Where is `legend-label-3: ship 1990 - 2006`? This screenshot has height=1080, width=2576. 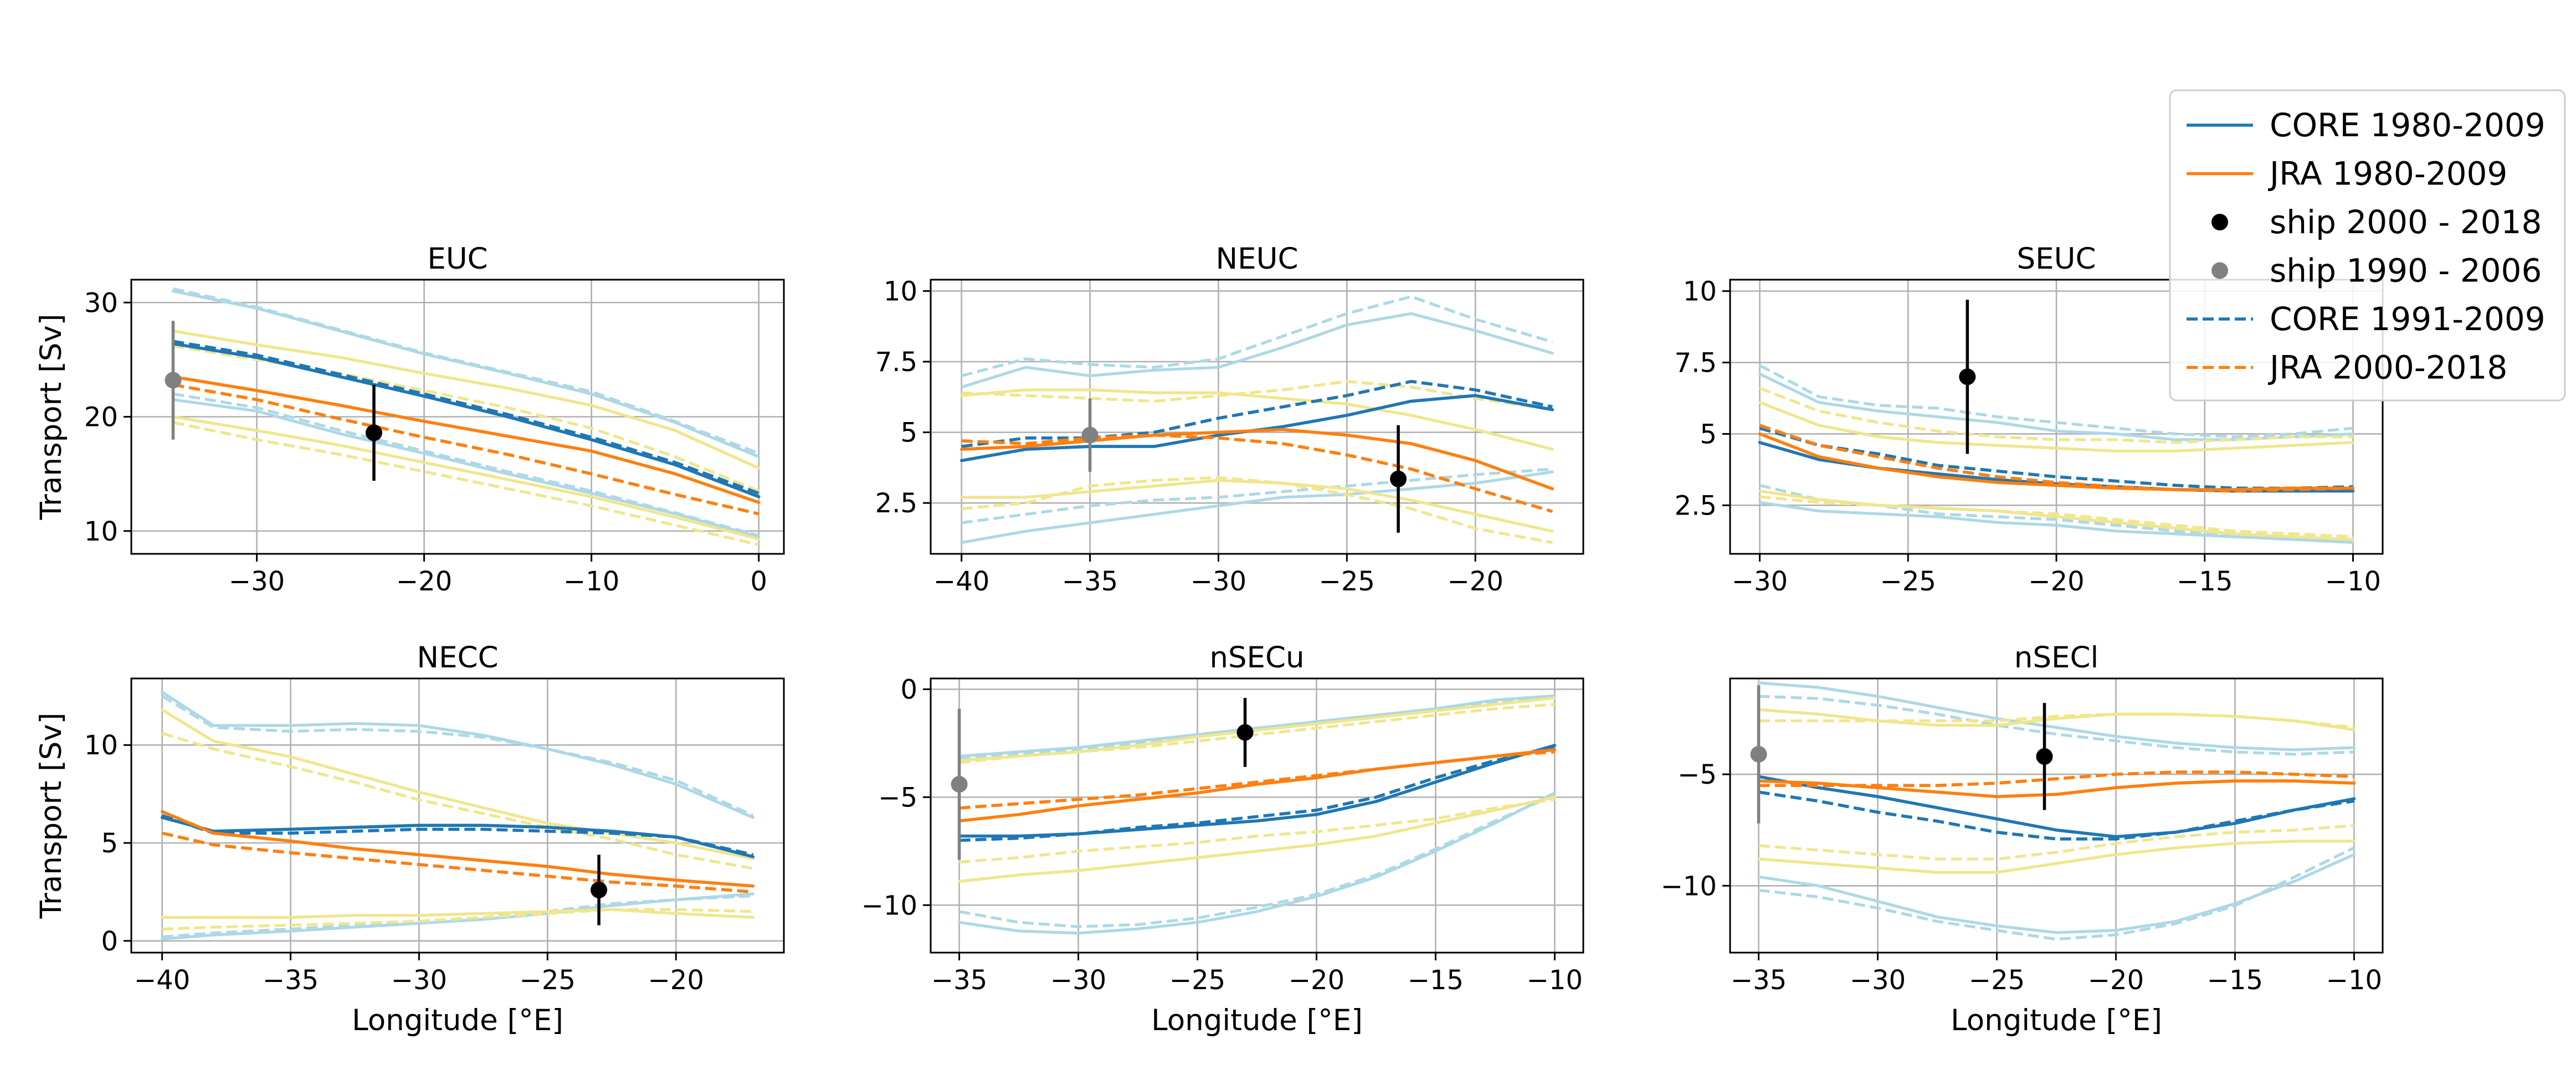
legend-label-3: ship 1990 - 2006 is located at coordinates (2406, 271).